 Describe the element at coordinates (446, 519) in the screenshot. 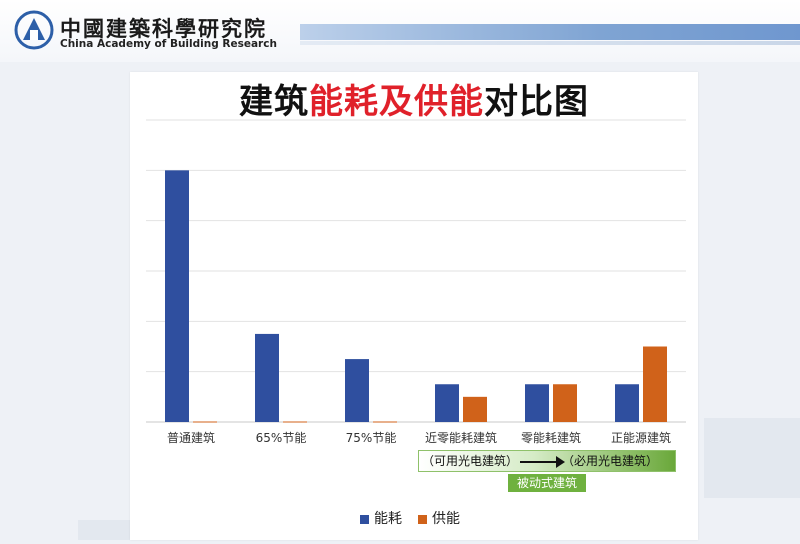

I see `legend-label: 供能` at that location.